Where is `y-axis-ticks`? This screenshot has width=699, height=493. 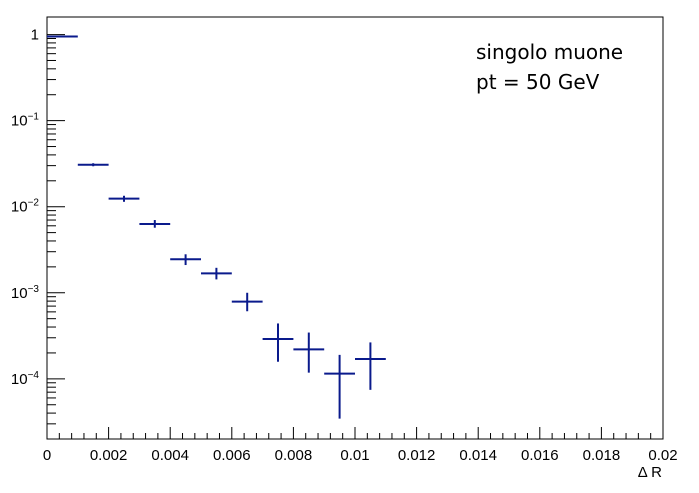
y-axis-ticks is located at coordinates (56, 237).